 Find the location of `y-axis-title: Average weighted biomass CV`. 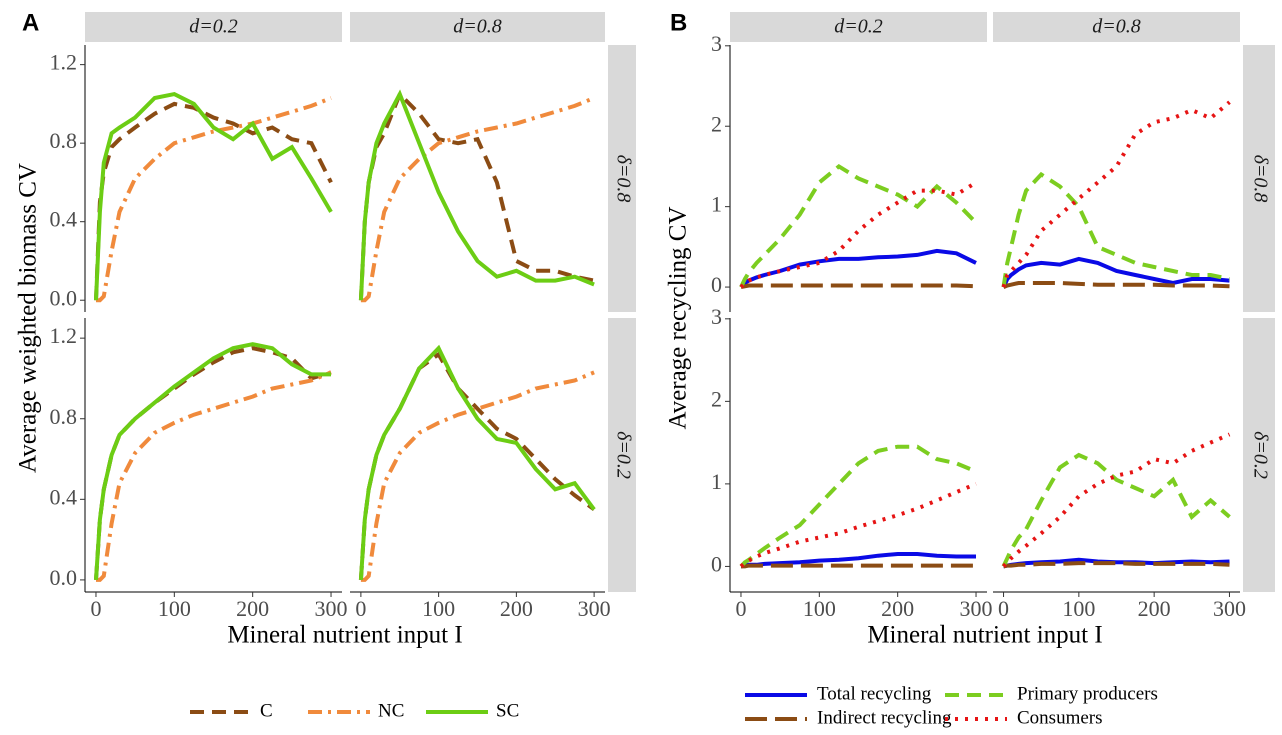

y-axis-title: Average weighted biomass CV is located at coordinates (28, 318).